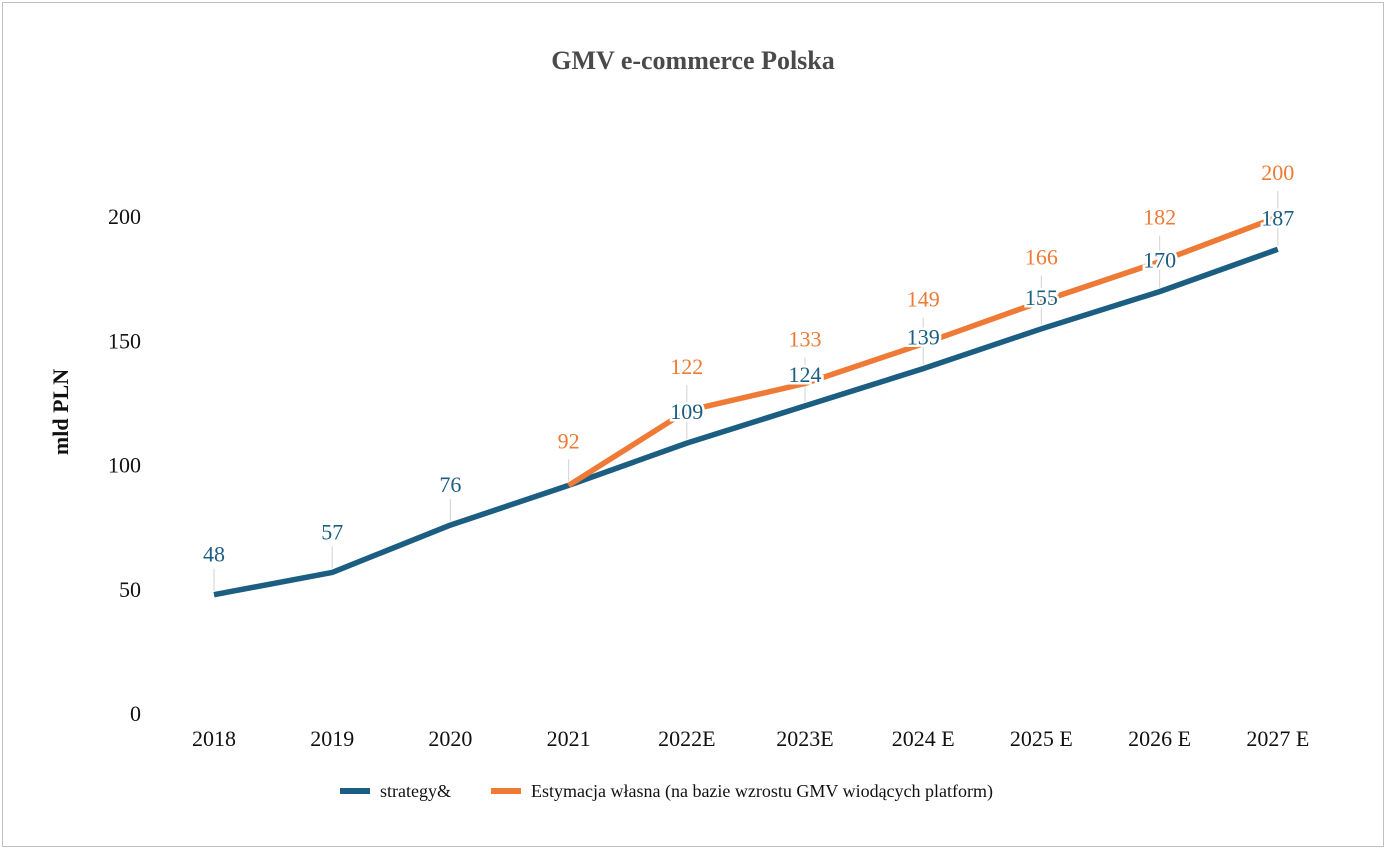 This screenshot has width=1390, height=854. I want to click on data-label: 92, so click(569, 440).